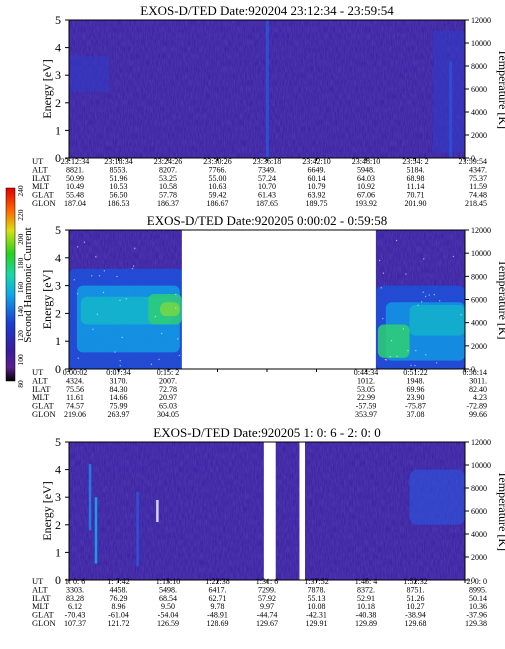 This screenshot has width=505, height=649. Describe the element at coordinates (316, 581) in the screenshot. I see `table-cell: 1:37:52` at that location.